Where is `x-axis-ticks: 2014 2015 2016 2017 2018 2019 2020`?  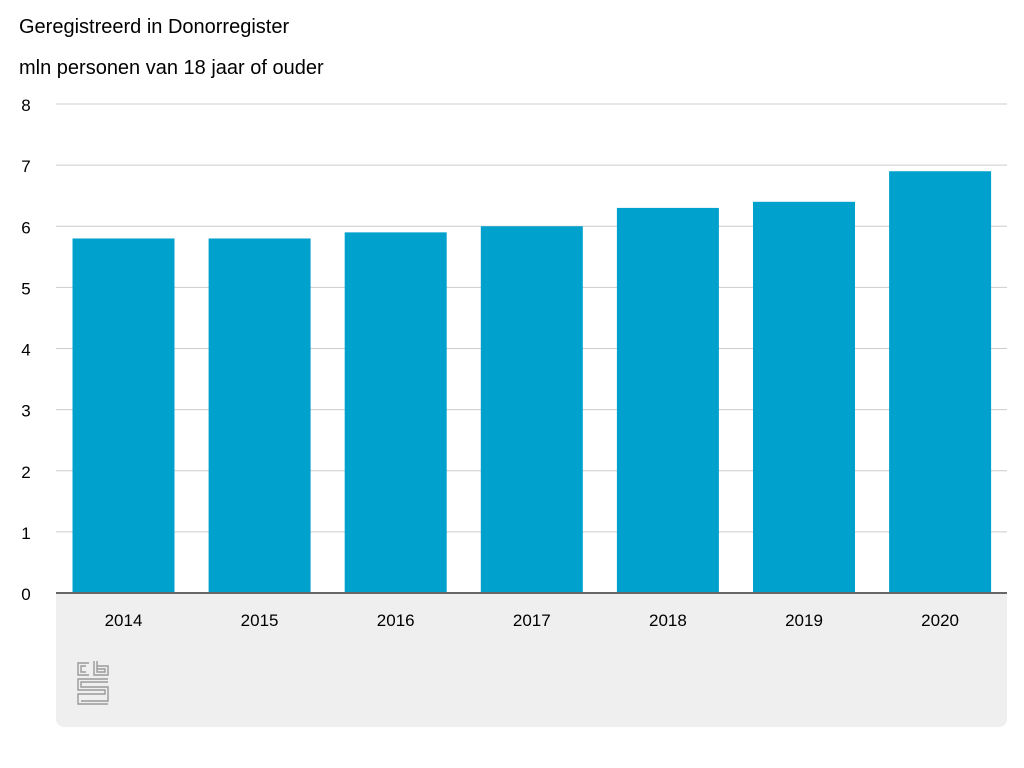
x-axis-ticks: 2014 2015 2016 2017 2018 2019 2020 is located at coordinates (532, 620).